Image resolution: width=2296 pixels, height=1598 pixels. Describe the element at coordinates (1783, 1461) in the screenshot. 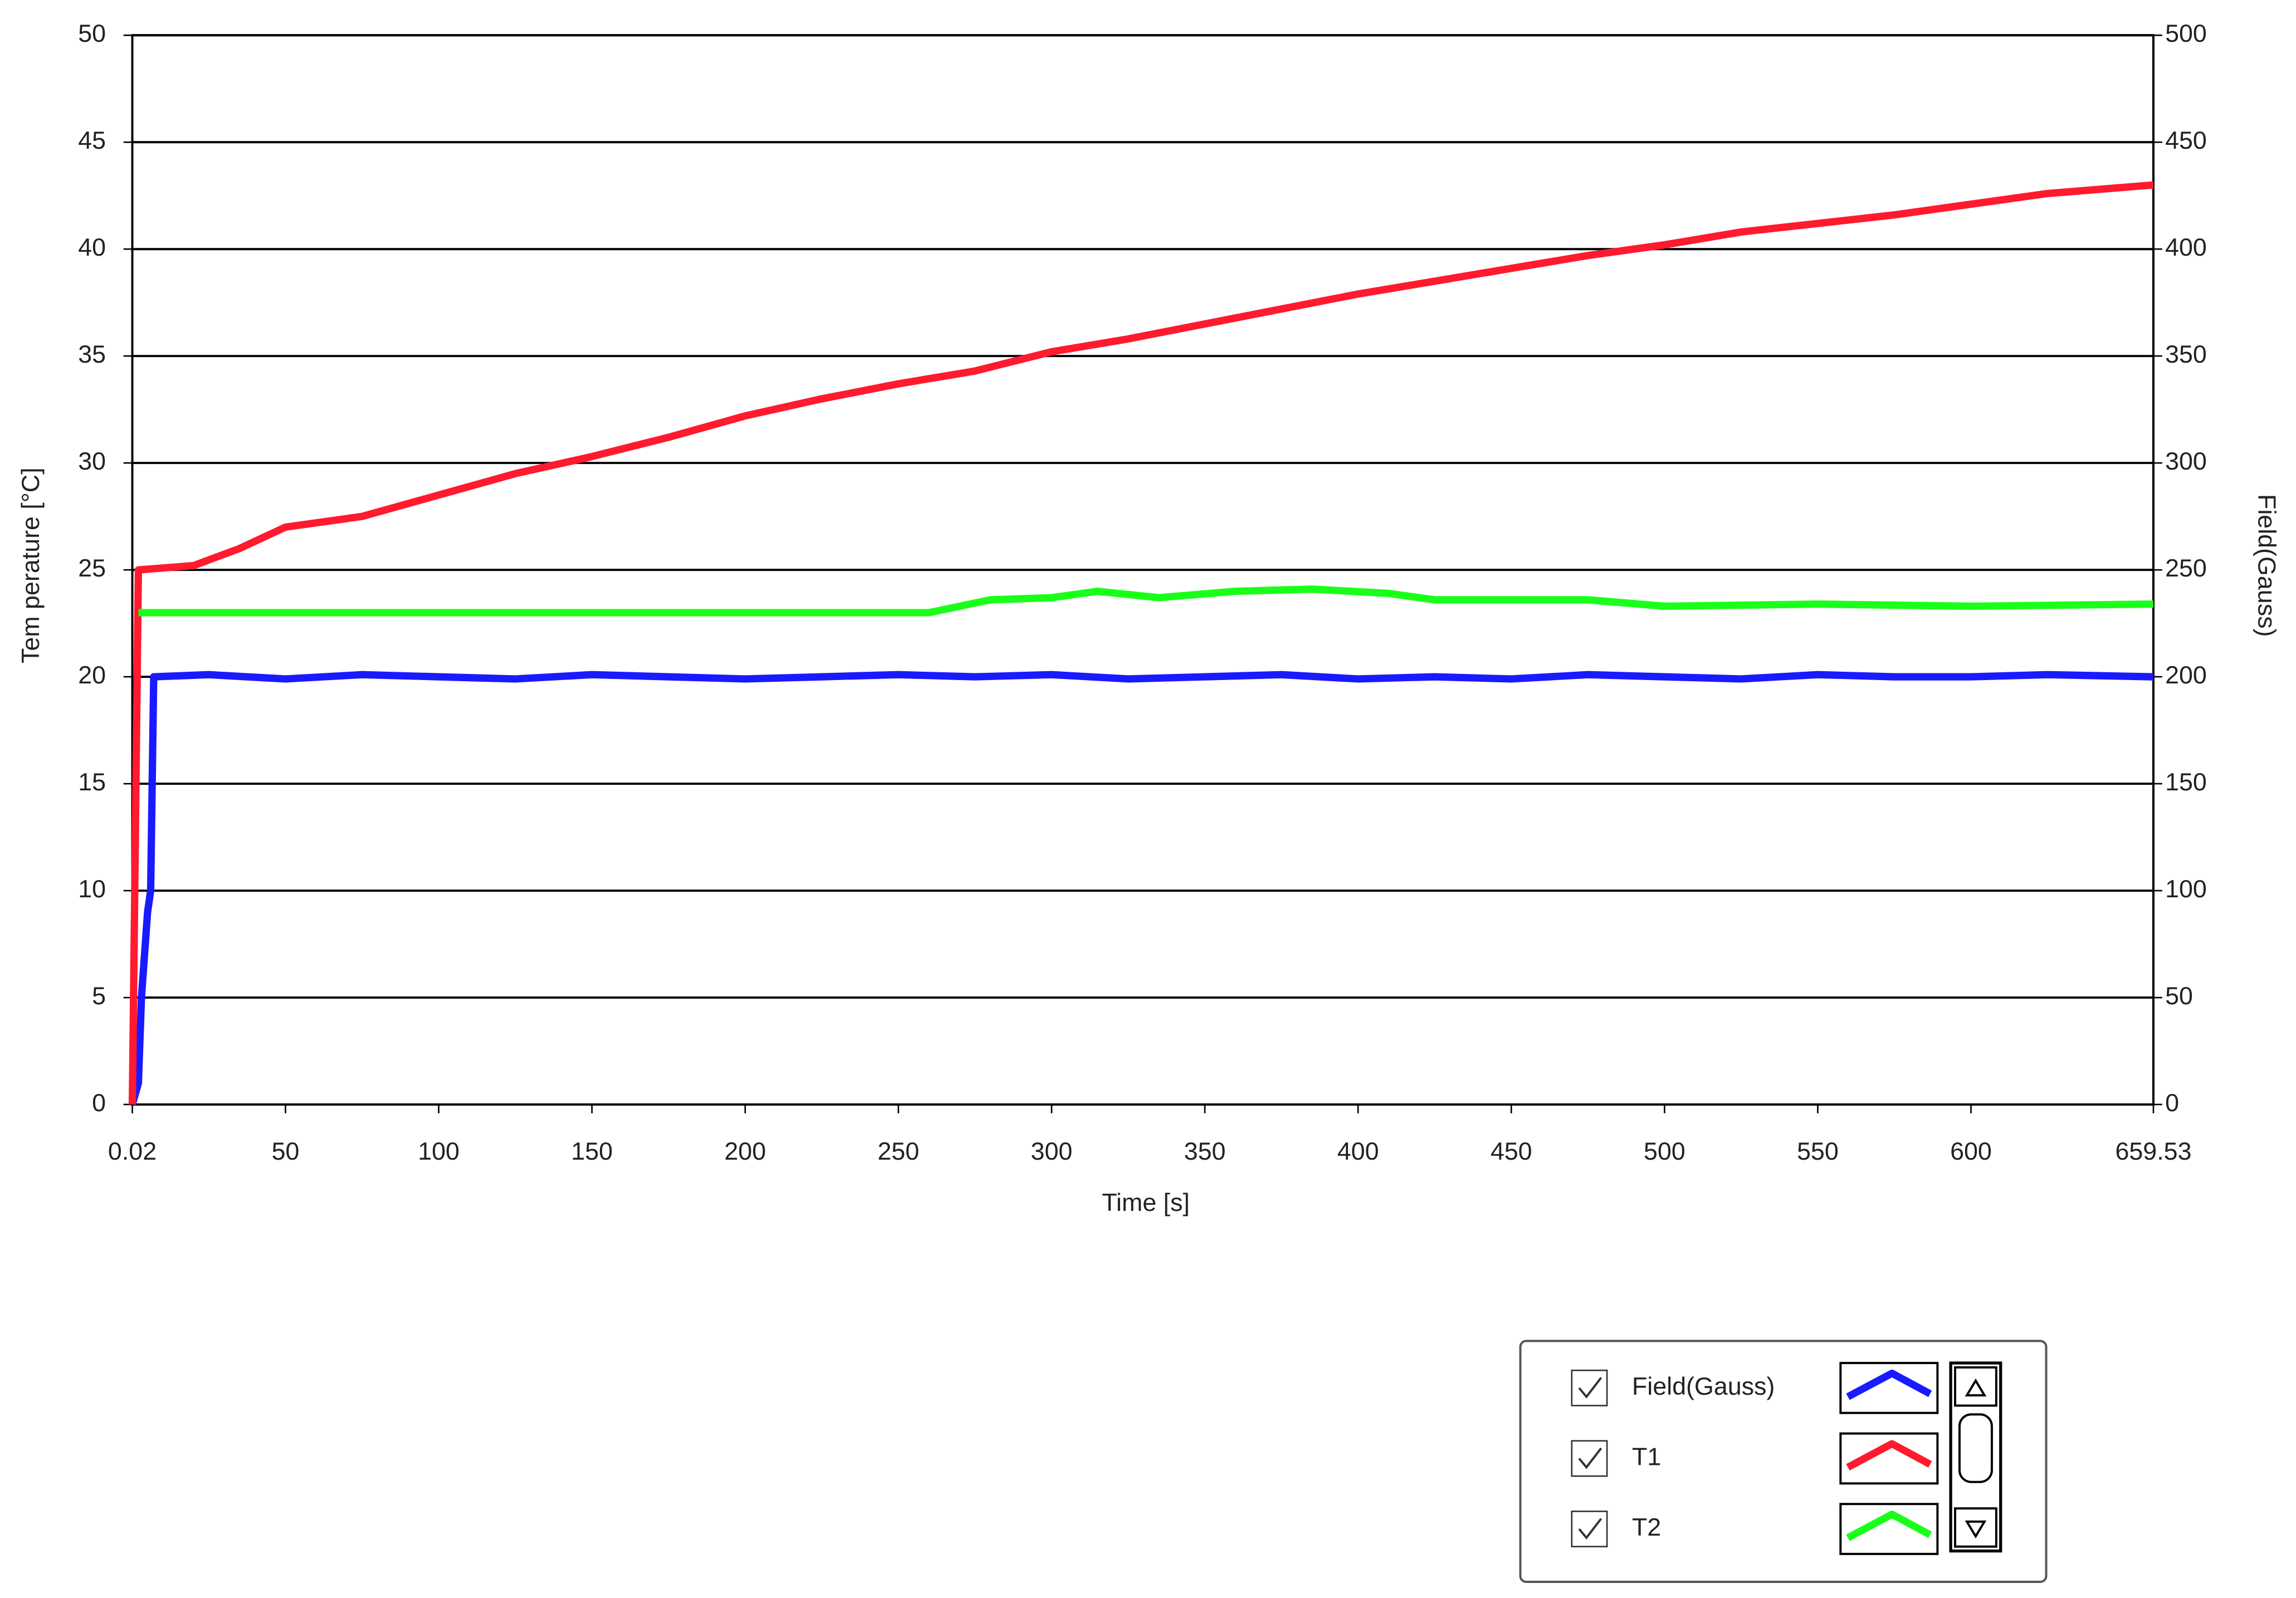

I see `legend: Field(Gauss) T1 T2` at that location.